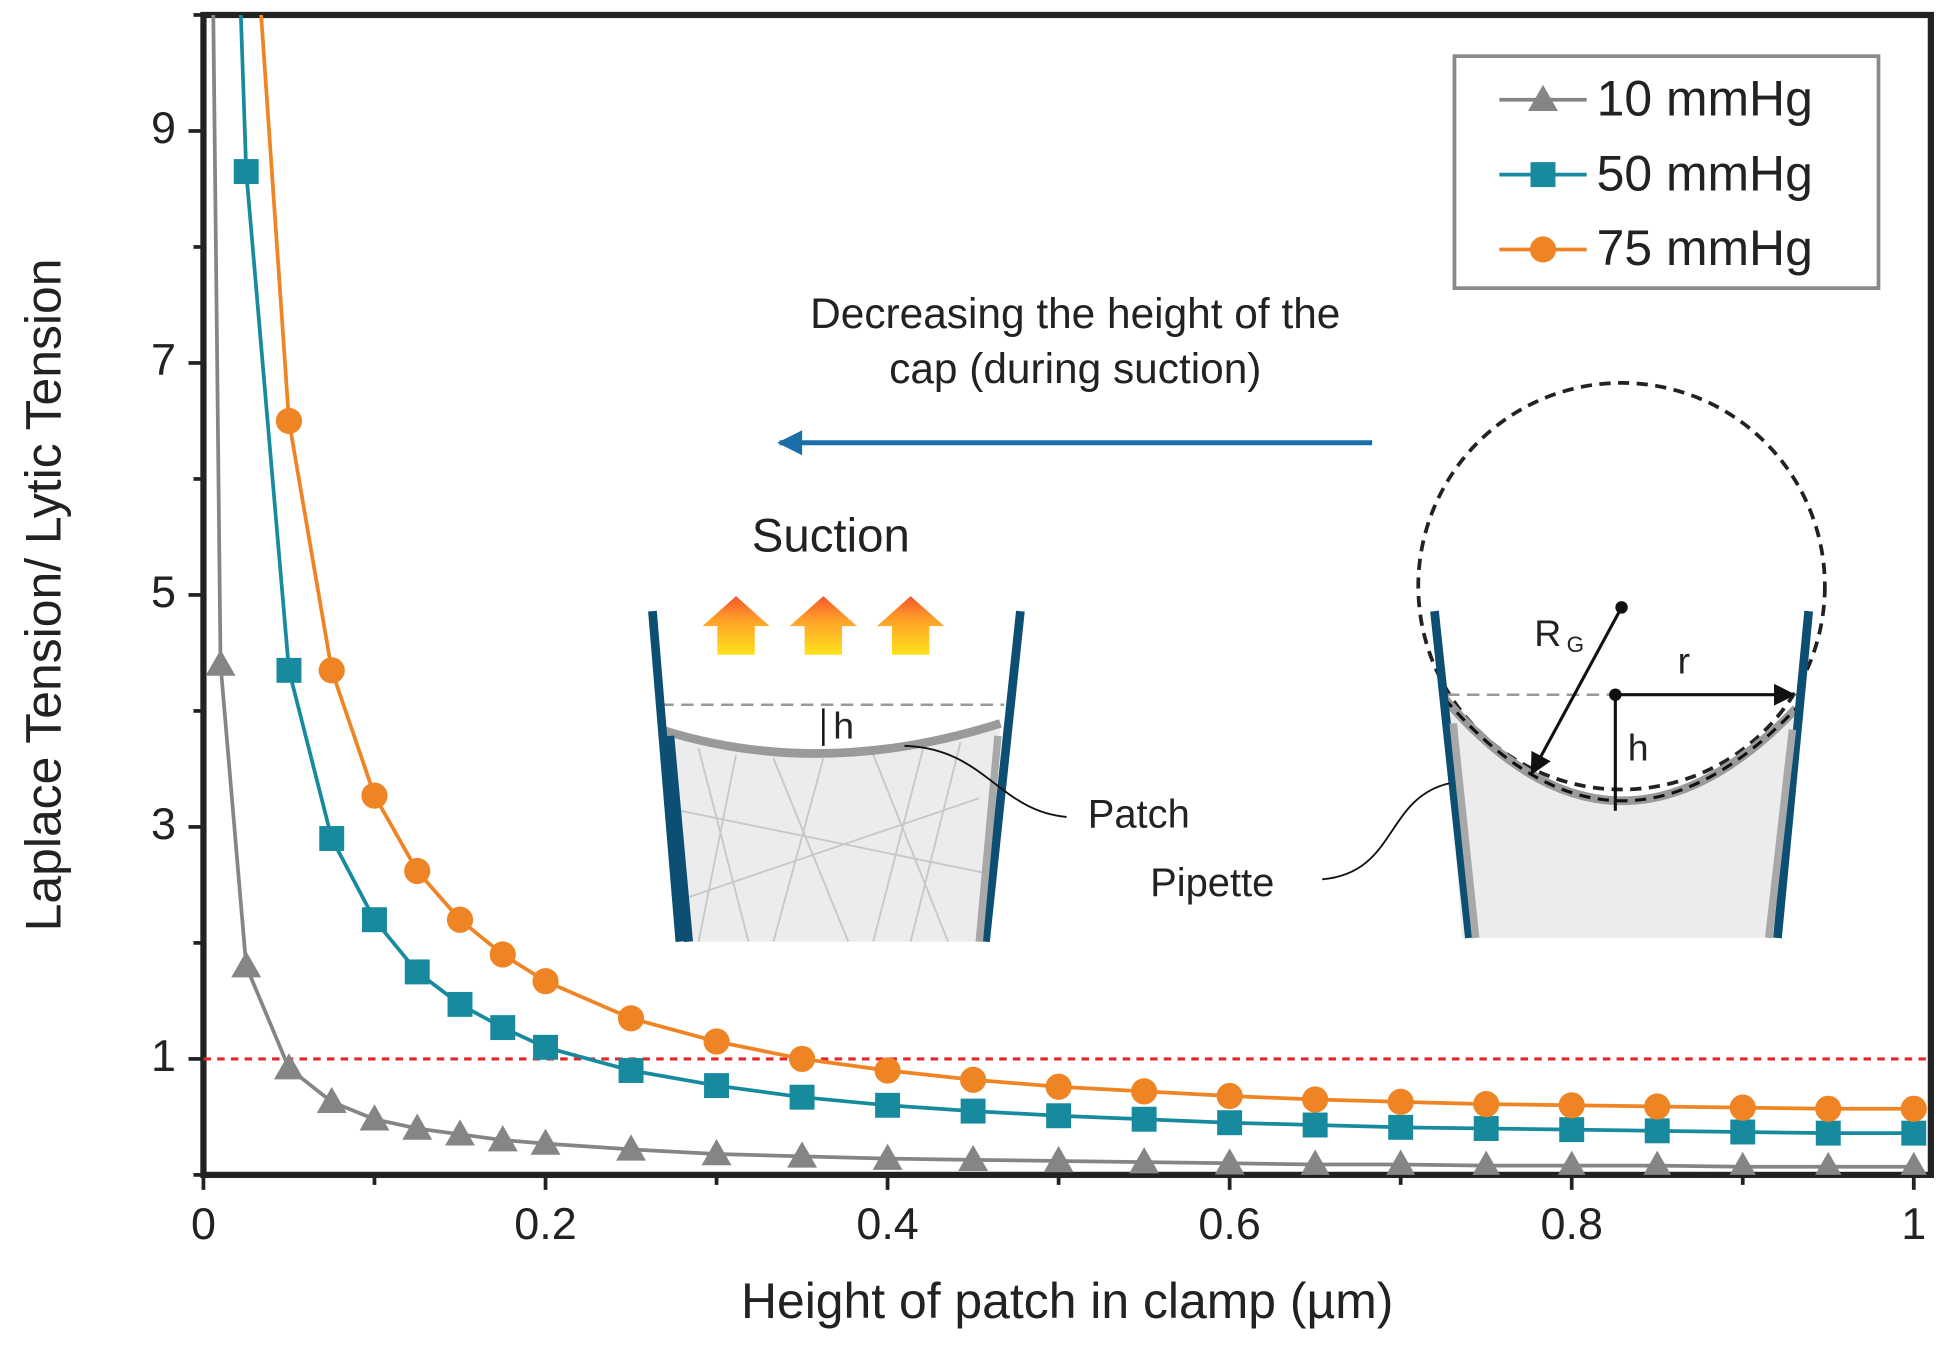 Image resolution: width=1946 pixels, height=1357 pixels. I want to click on legend-label: 50 mmHg, so click(1705, 173).